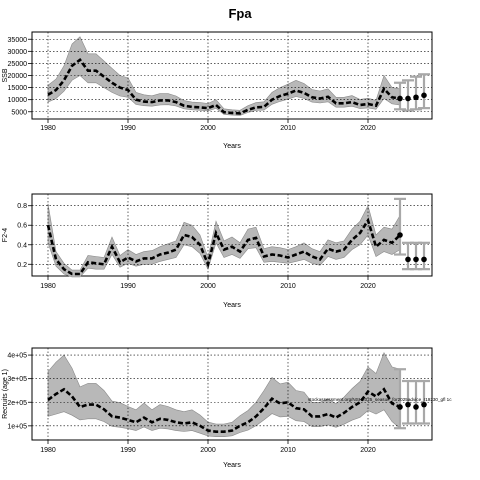 The image size is (480, 480). Describe the element at coordinates (17, 426) in the screenshot. I see `y-tick-label: 1e+05` at that location.